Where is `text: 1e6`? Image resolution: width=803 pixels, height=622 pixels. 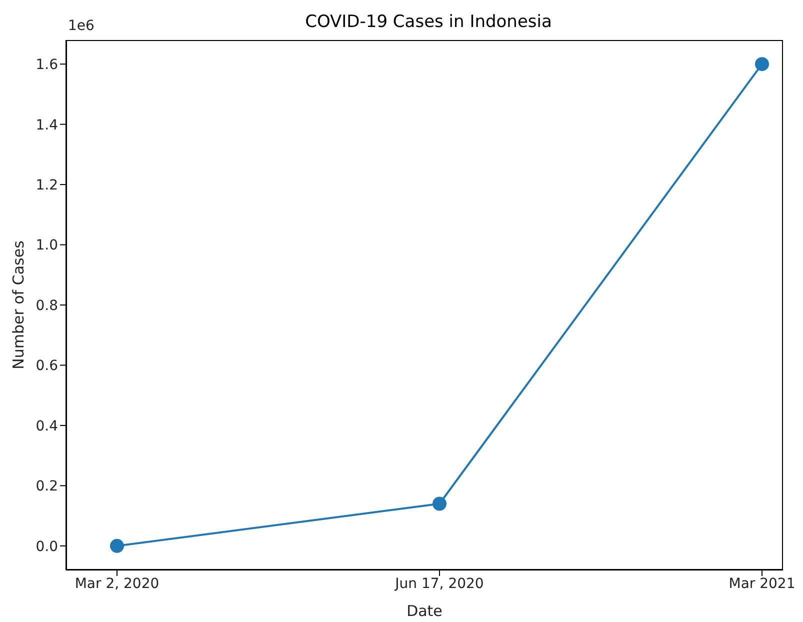
text: 1e6 is located at coordinates (81, 26).